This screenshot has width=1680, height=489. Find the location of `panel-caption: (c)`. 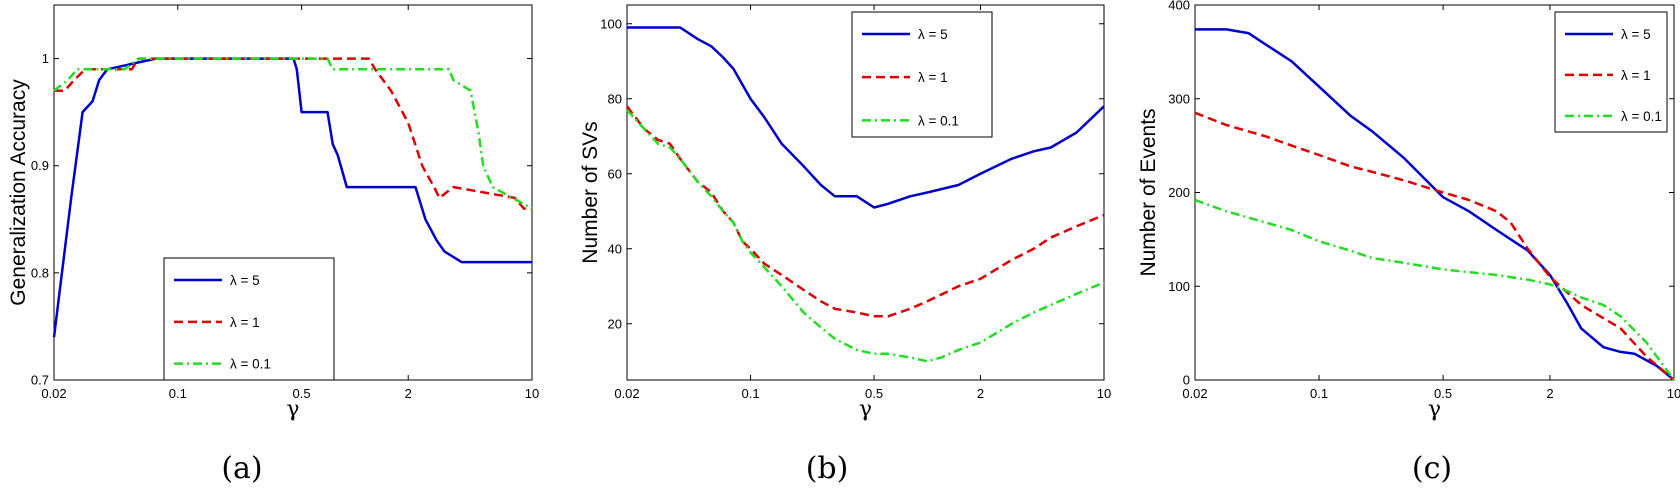

panel-caption: (c) is located at coordinates (1432, 468).